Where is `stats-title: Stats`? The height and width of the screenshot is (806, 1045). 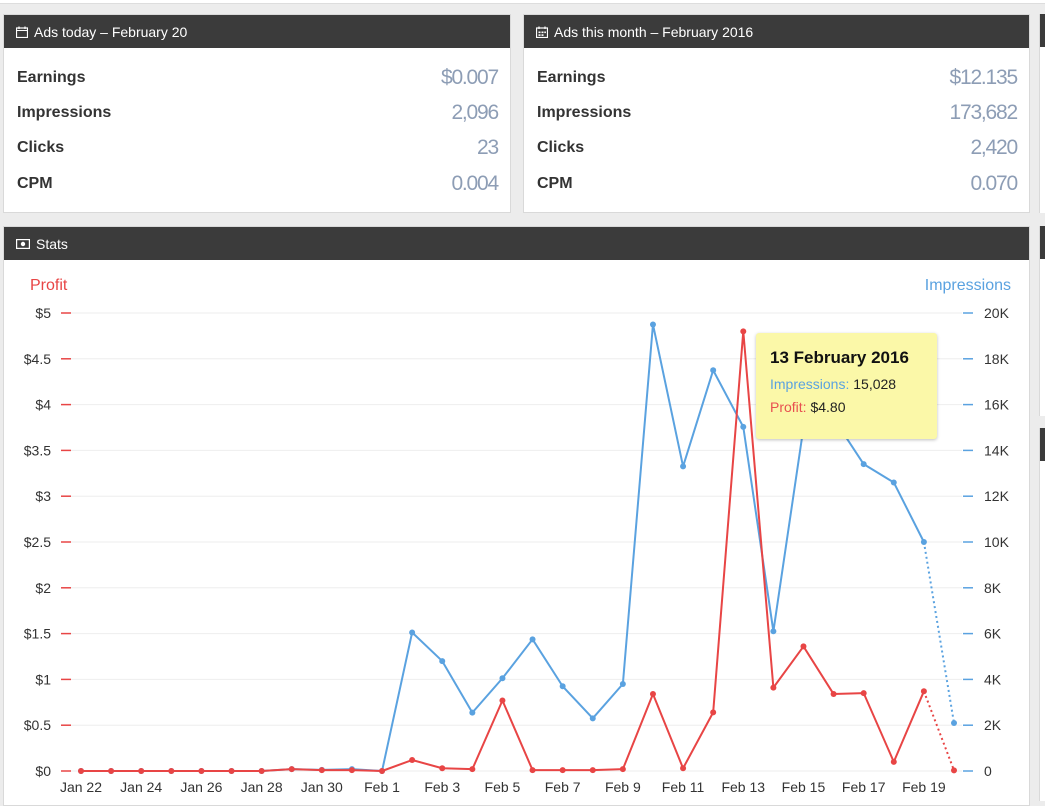 stats-title: Stats is located at coordinates (52, 243).